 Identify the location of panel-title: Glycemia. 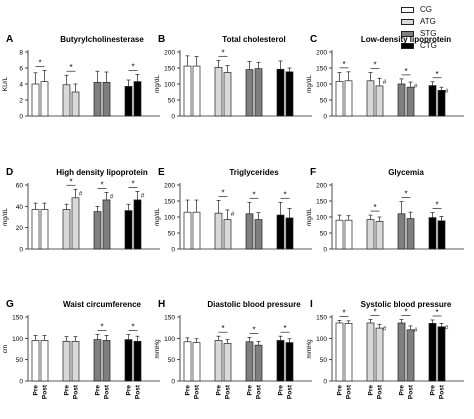
(406, 172).